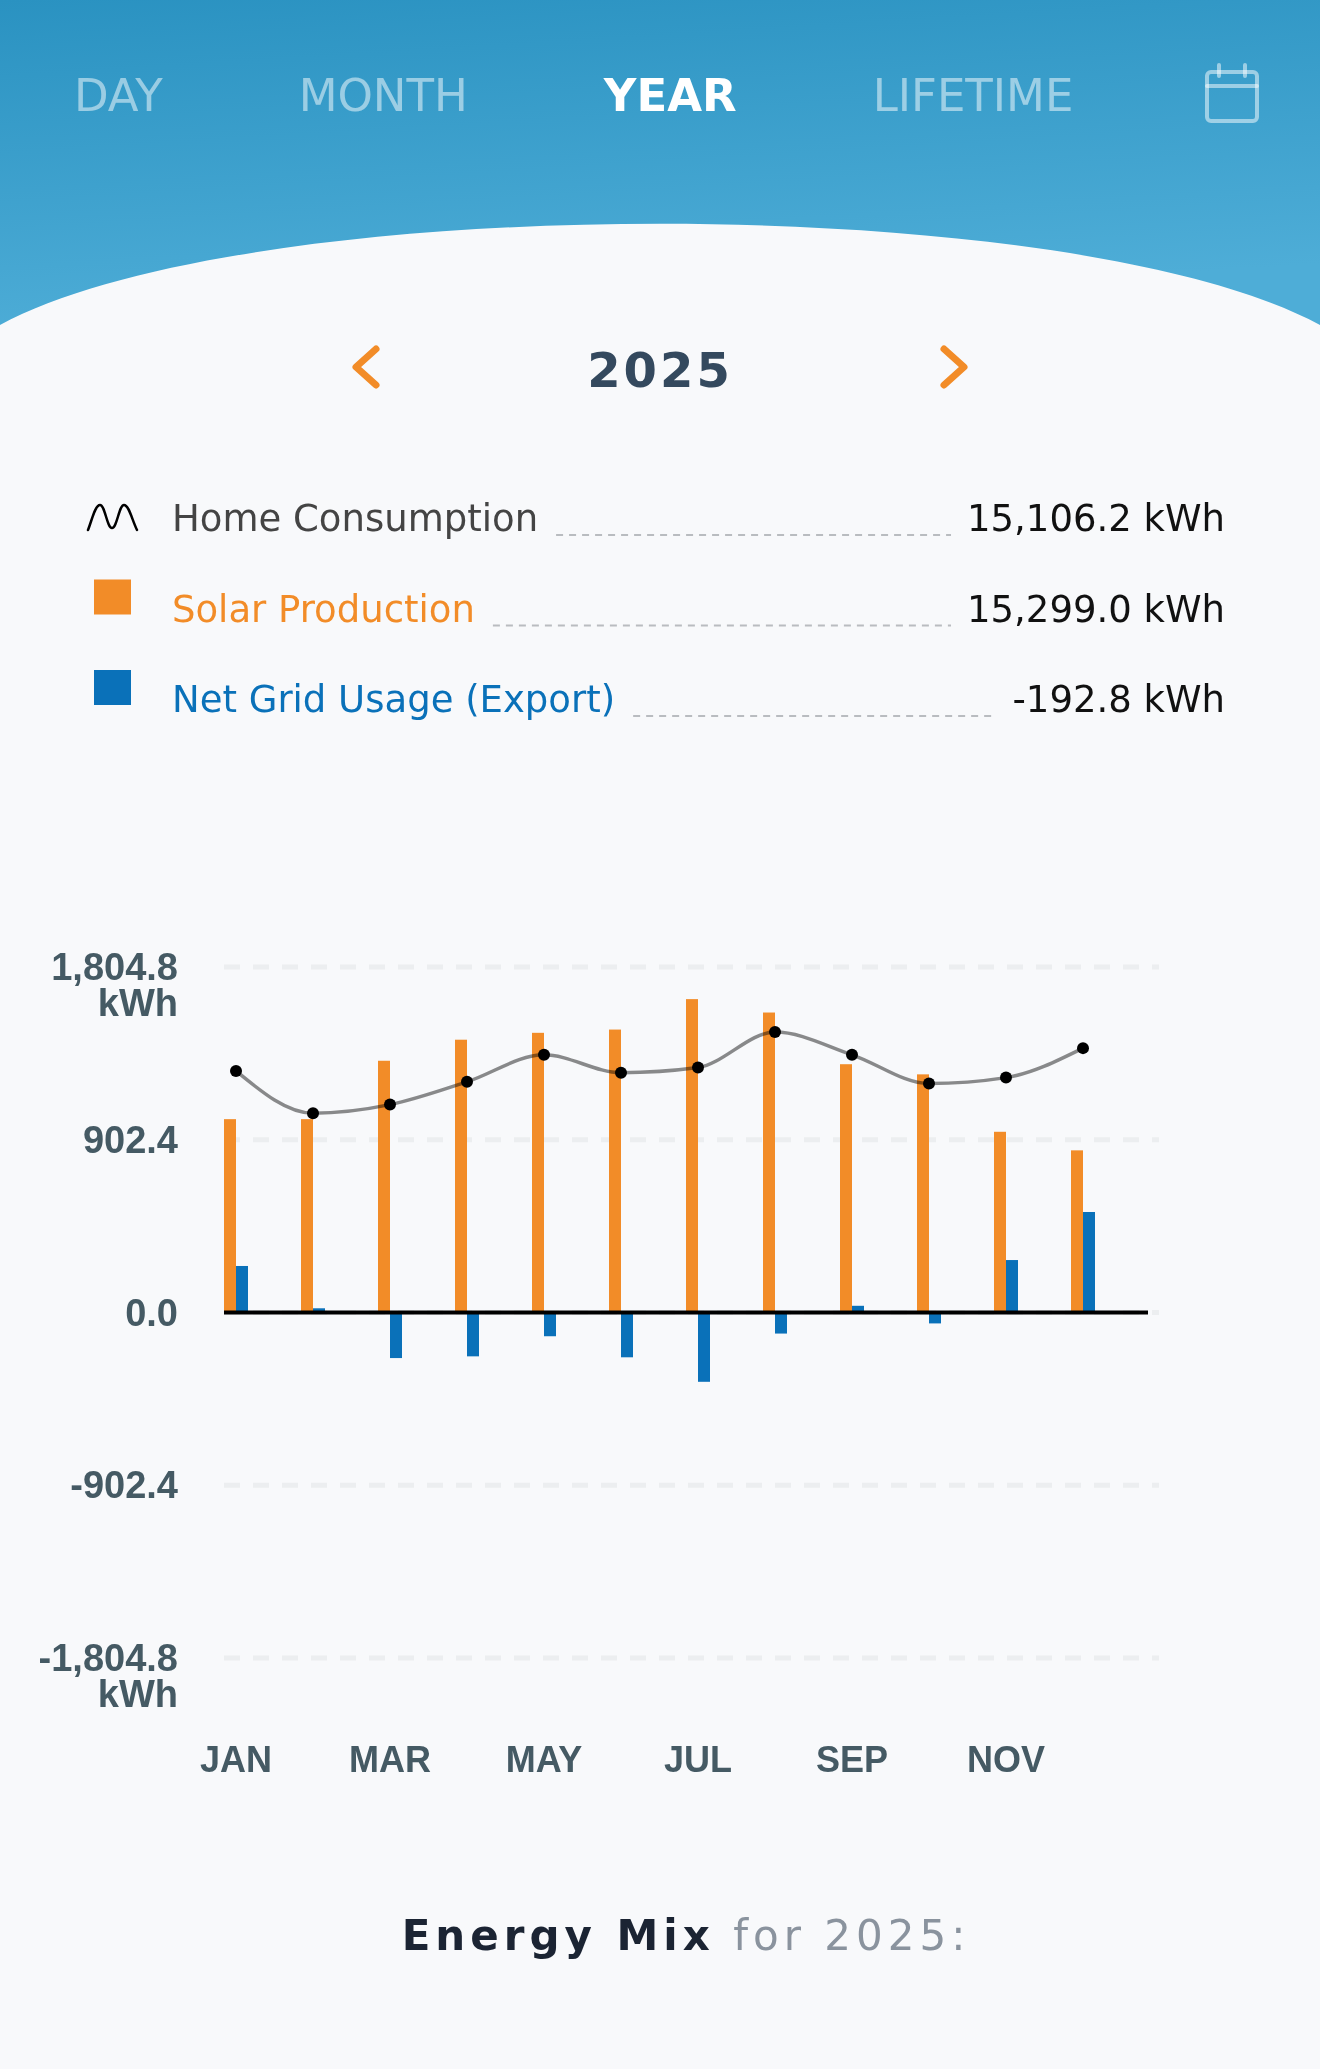  What do you see at coordinates (151, 1312) in the screenshot?
I see `y-tick-label: 0.0` at bounding box center [151, 1312].